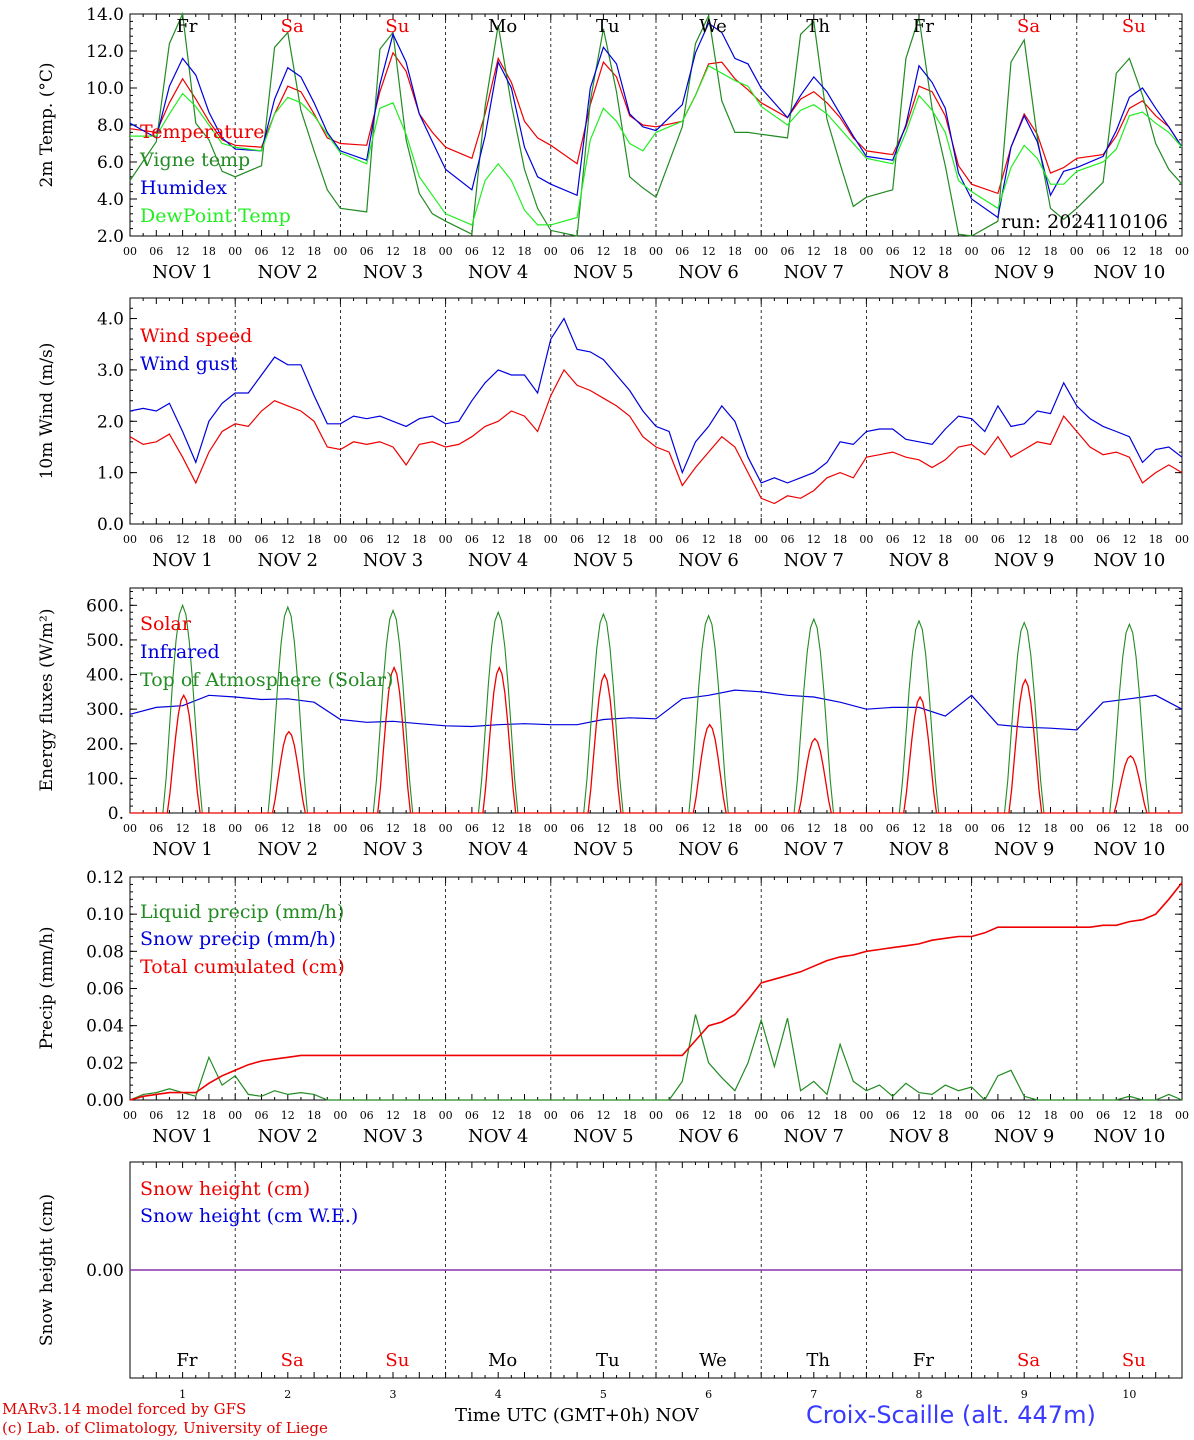  What do you see at coordinates (196, 336) in the screenshot?
I see `legend-entry: Wind speed` at bounding box center [196, 336].